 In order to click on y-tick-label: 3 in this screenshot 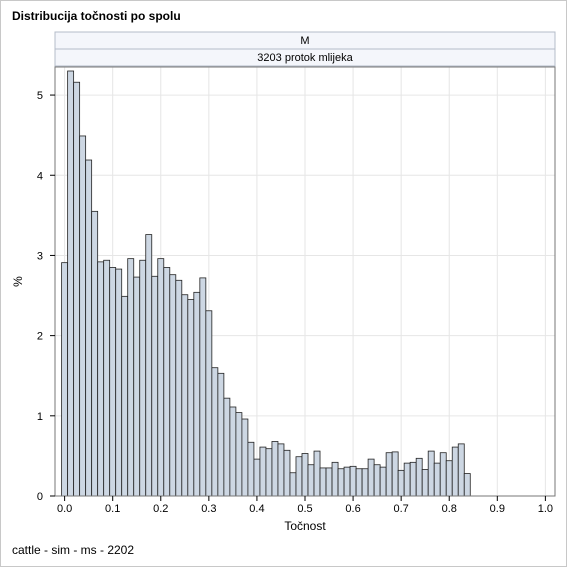, I will do `click(40, 256)`.